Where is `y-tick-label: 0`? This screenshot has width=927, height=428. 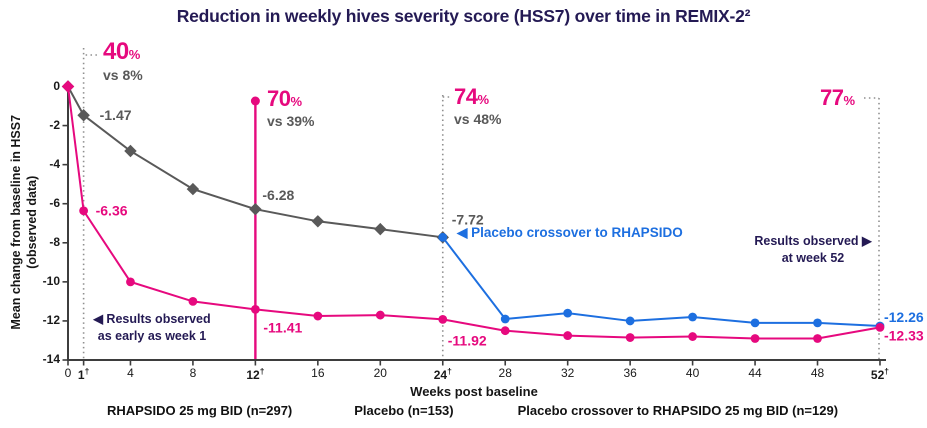 y-tick-label: 0 is located at coordinates (56, 85).